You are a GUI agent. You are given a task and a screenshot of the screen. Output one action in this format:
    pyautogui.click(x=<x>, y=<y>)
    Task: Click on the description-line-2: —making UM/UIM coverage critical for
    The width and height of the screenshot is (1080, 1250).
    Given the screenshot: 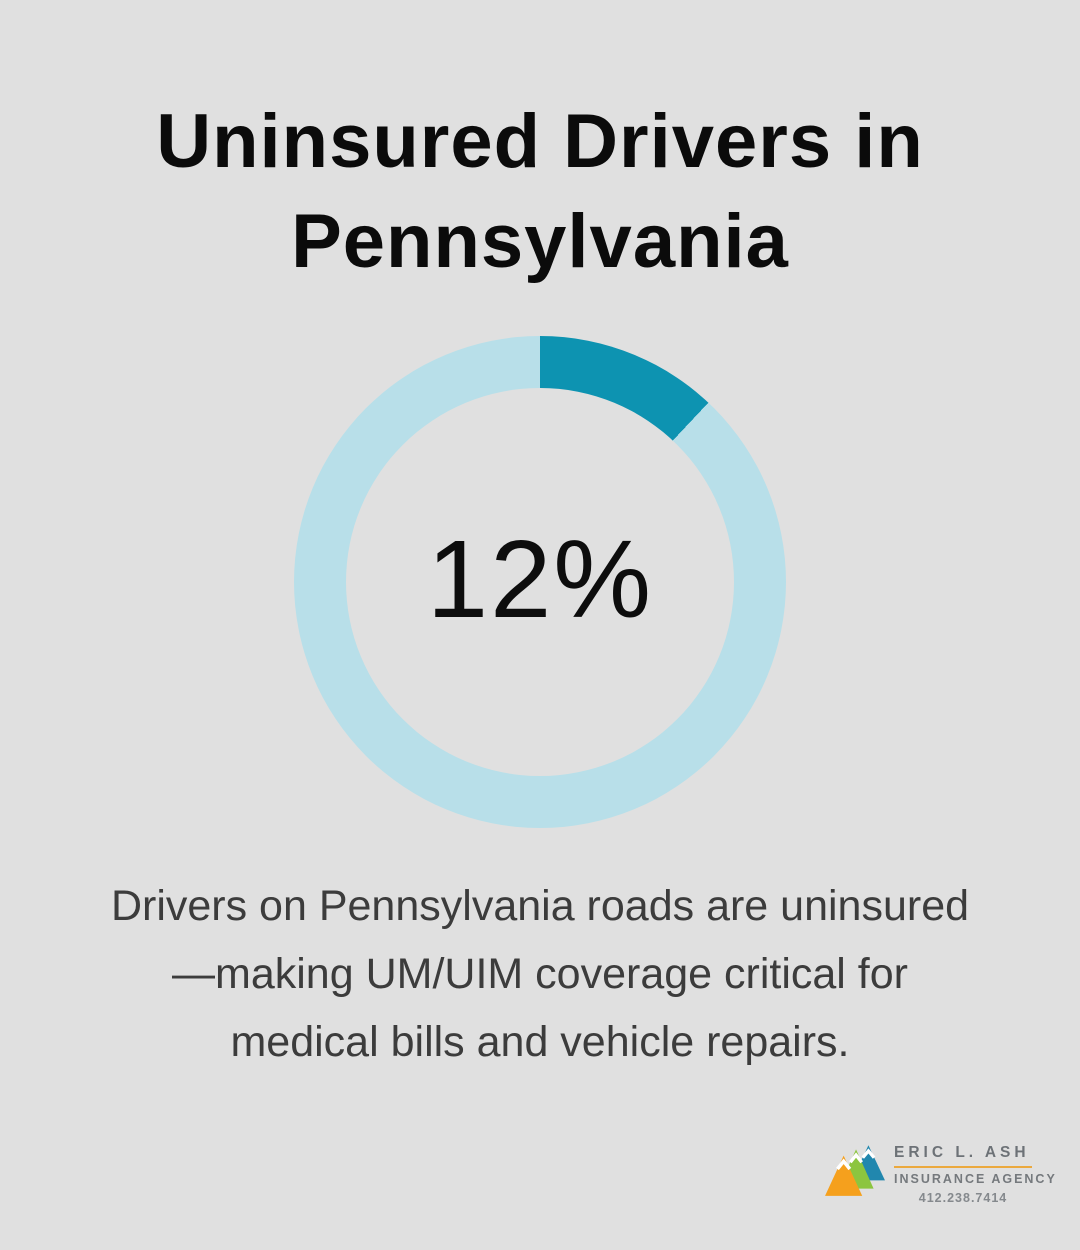 What is the action you would take?
    pyautogui.click(x=540, y=974)
    